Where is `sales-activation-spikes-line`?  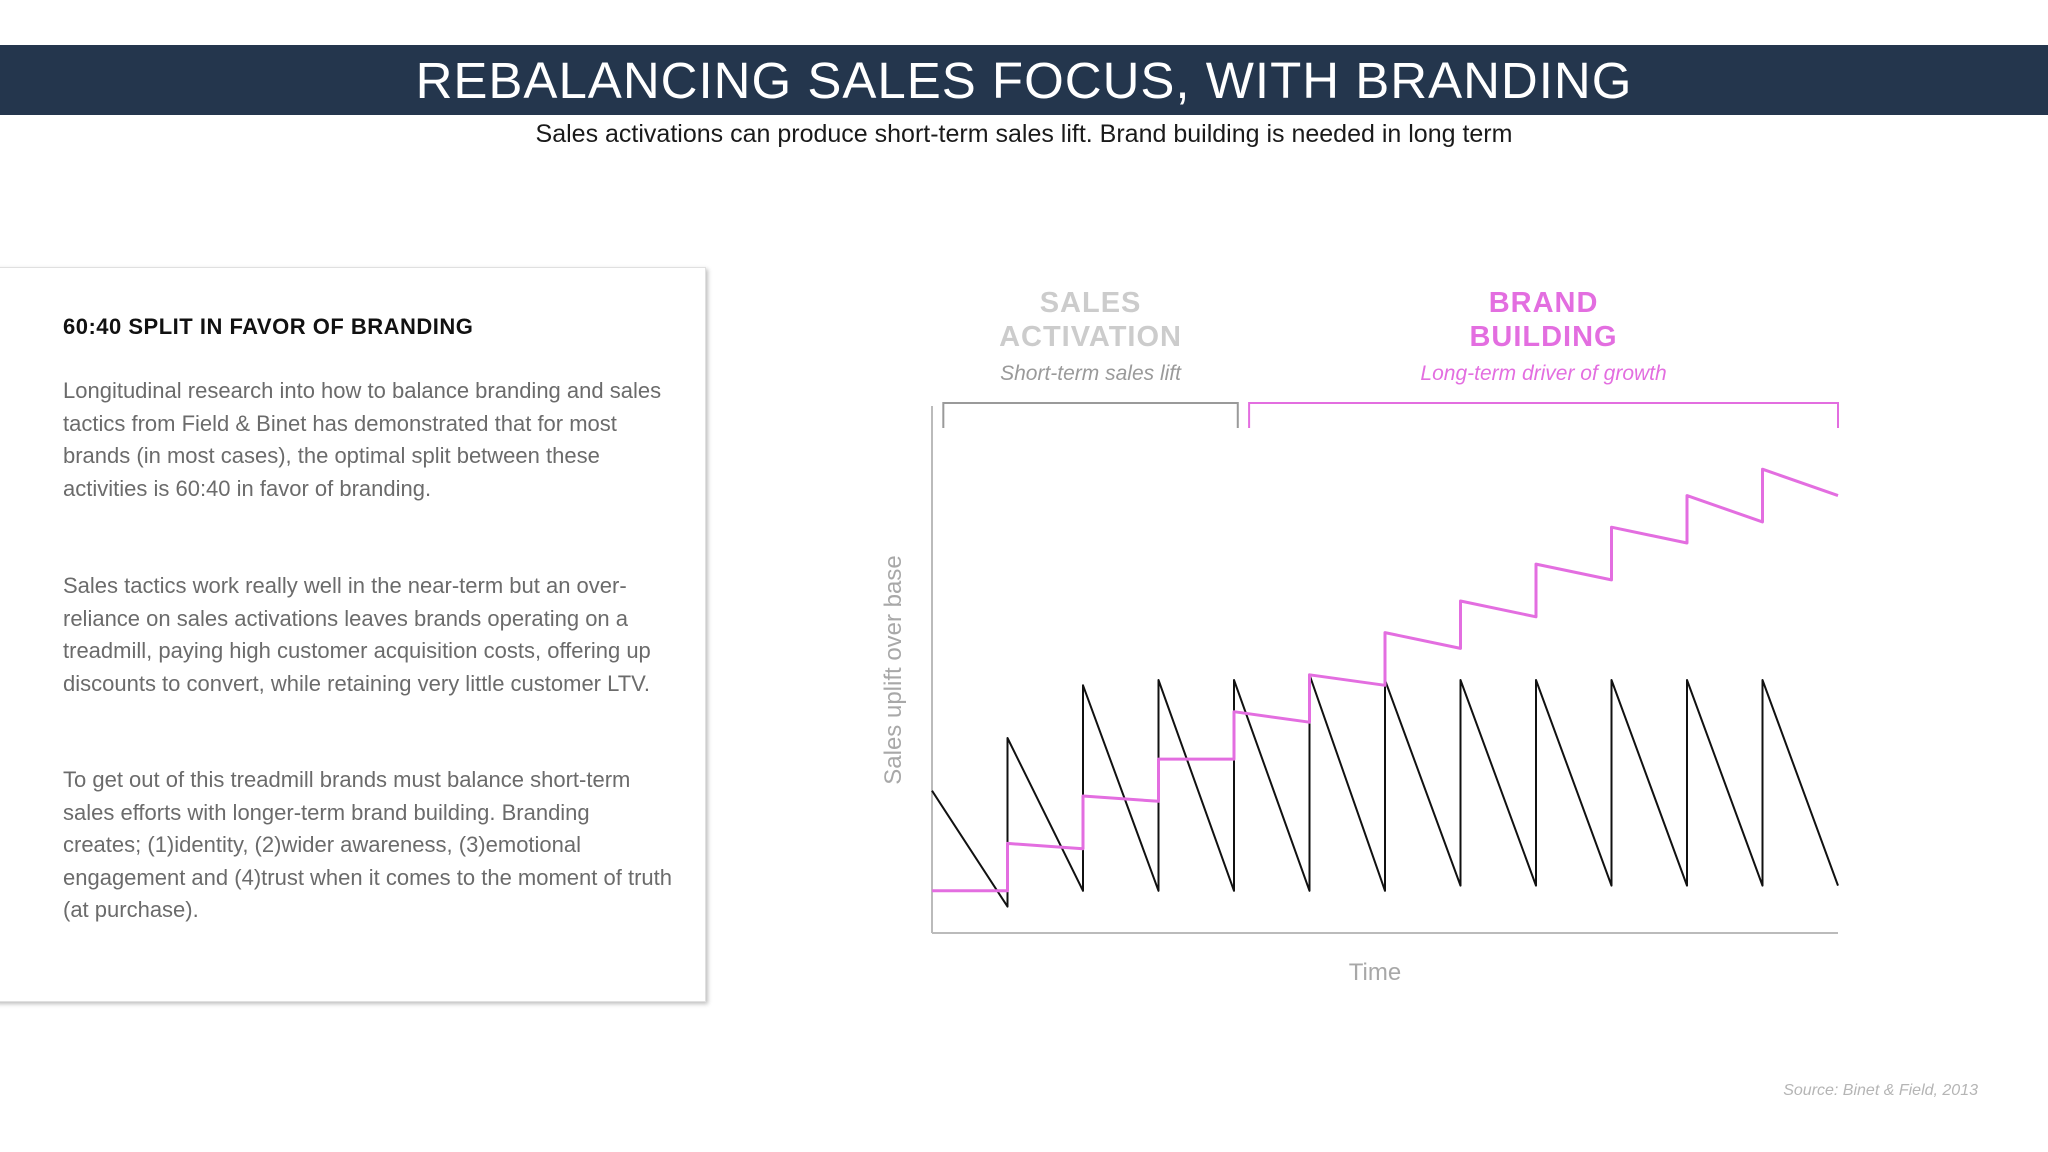
sales-activation-spikes-line is located at coordinates (1385, 790).